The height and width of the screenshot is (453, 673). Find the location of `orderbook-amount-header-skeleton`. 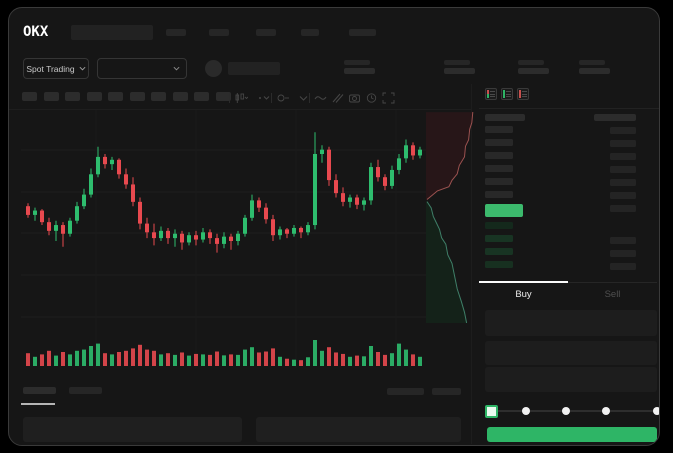

orderbook-amount-header-skeleton is located at coordinates (615, 117).